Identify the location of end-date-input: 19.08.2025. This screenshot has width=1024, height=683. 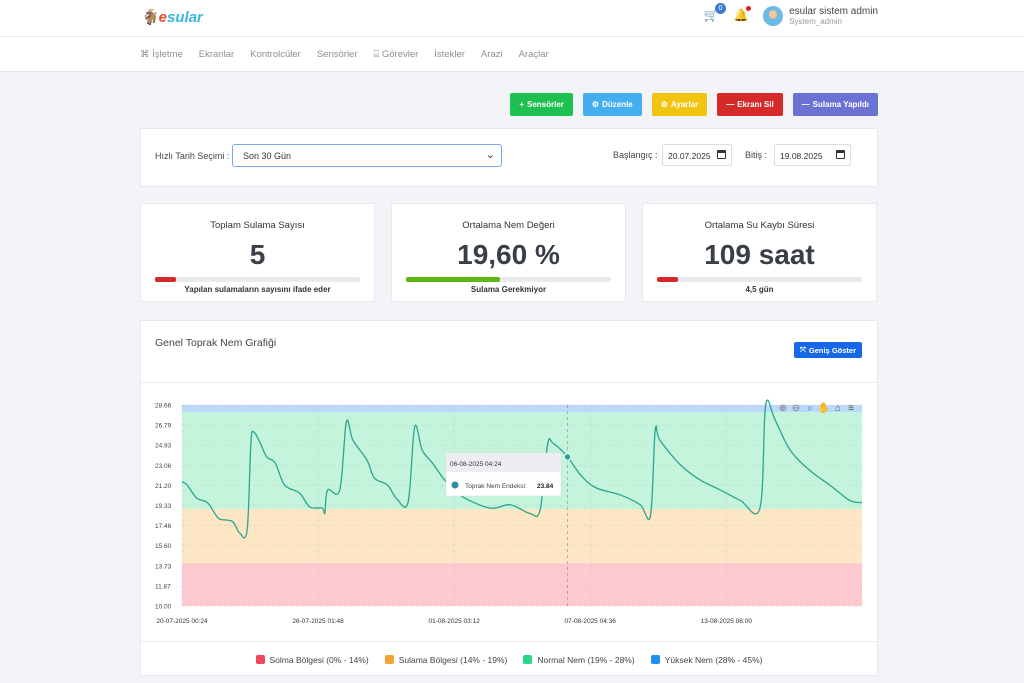
(812, 155).